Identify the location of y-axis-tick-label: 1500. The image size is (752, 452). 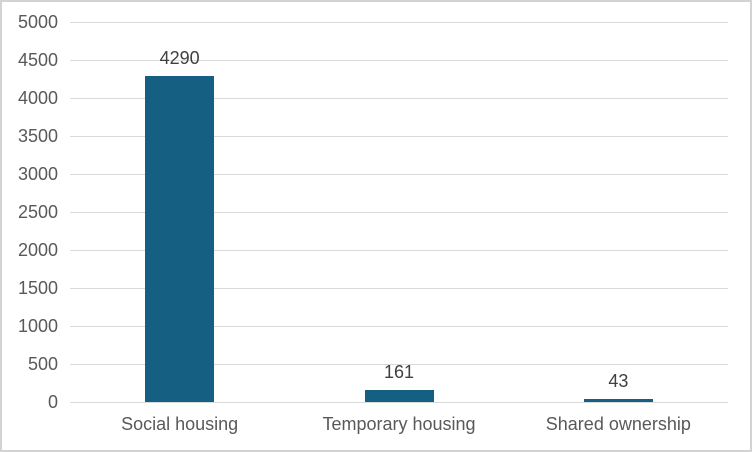
(37, 288).